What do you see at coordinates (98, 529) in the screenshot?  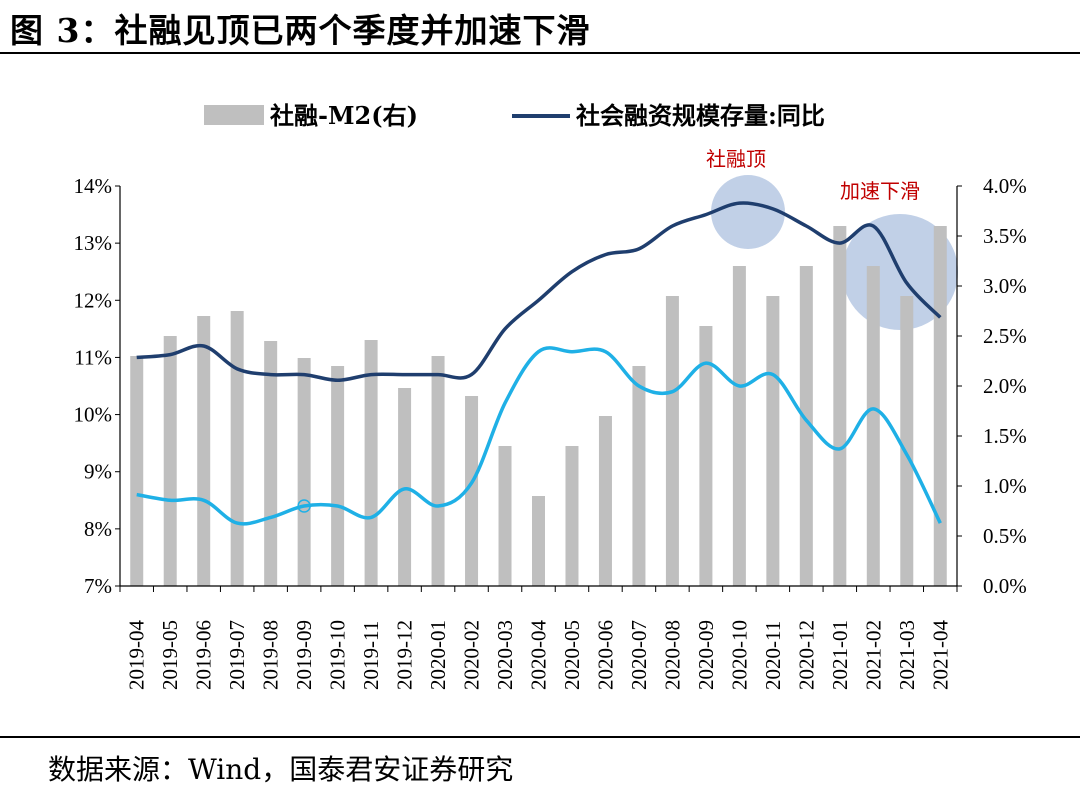 I see `left-tick-label: 8%` at bounding box center [98, 529].